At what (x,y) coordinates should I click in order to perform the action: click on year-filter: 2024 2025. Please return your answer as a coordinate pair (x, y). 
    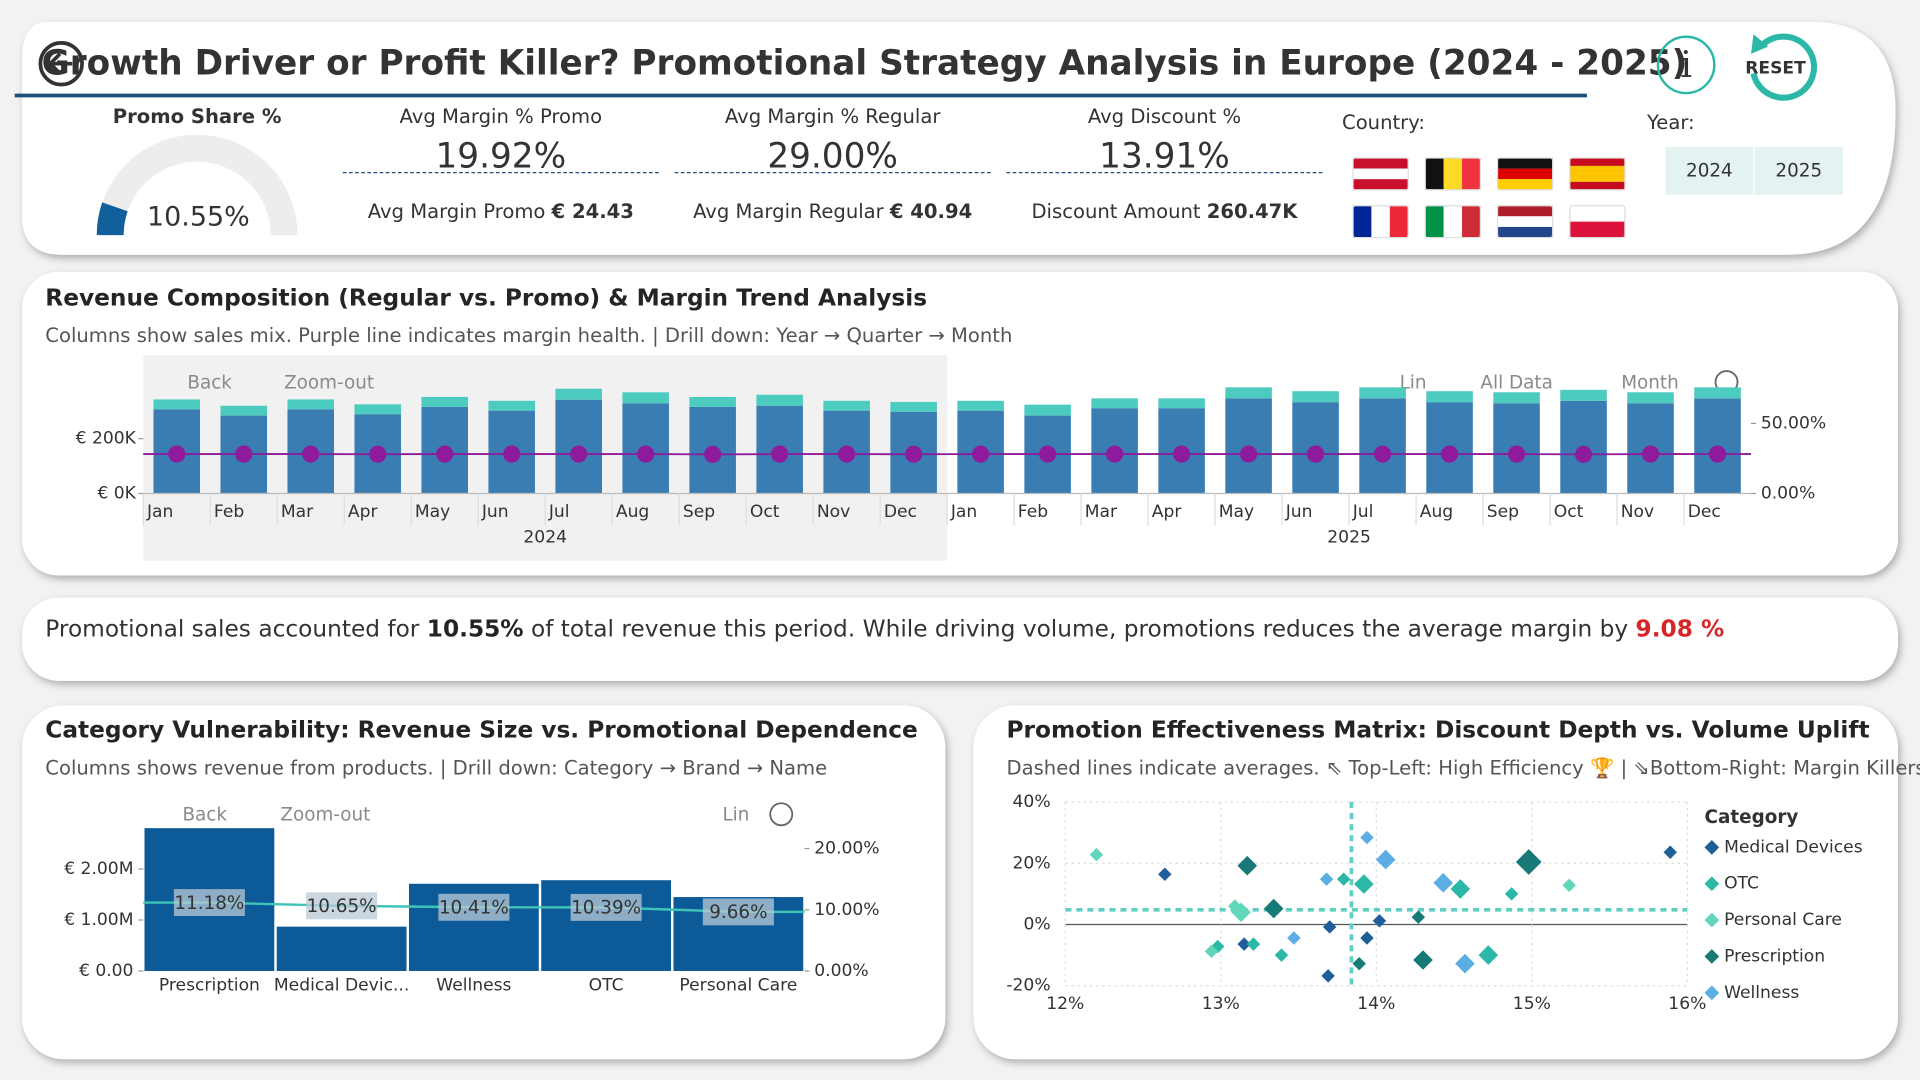
    Looking at the image, I should click on (1754, 170).